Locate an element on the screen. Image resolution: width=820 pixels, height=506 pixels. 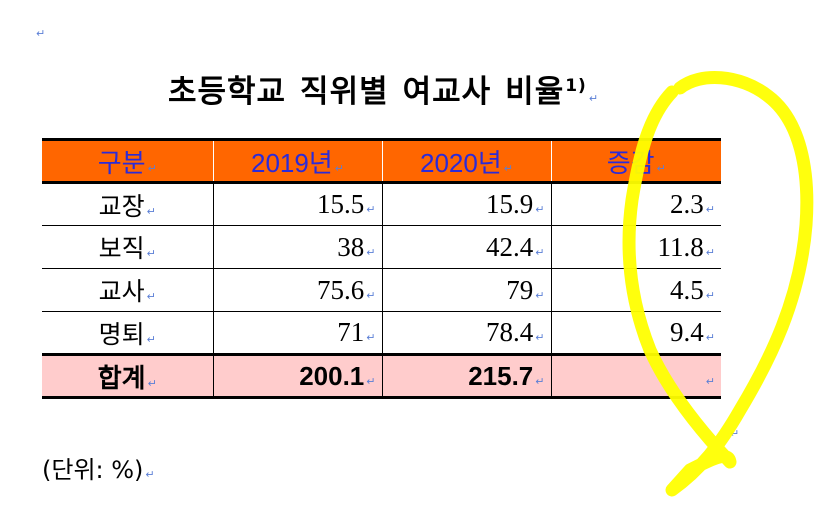
document-title: 초등학교 직위별 여교사 비율1)↵ is located at coordinates (380, 88).